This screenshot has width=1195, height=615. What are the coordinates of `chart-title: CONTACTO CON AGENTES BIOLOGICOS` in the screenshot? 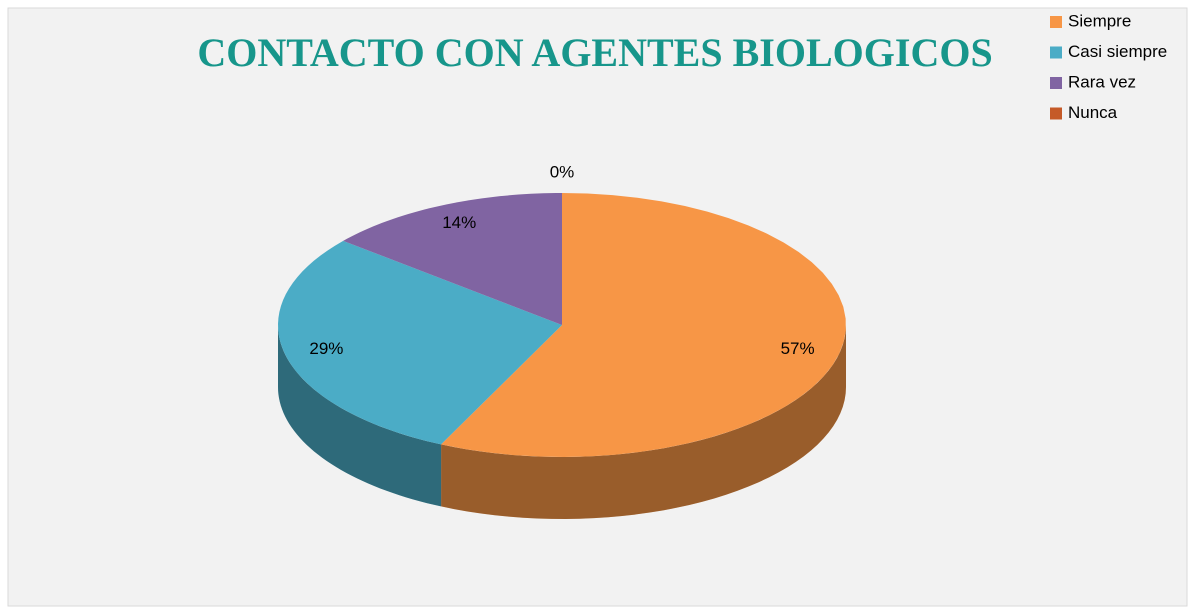 It's located at (594, 52).